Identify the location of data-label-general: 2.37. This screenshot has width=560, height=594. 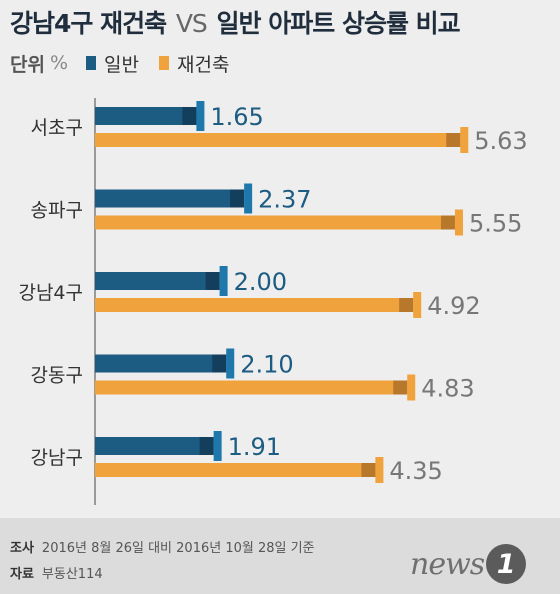
(284, 200).